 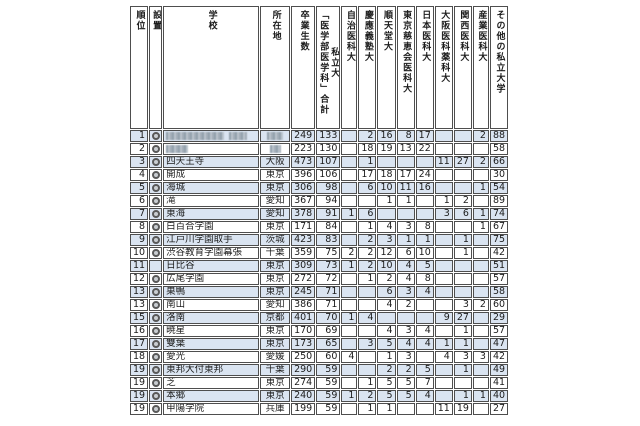 I want to click on cell-prefecture: 兵庫, so click(x=275, y=409).